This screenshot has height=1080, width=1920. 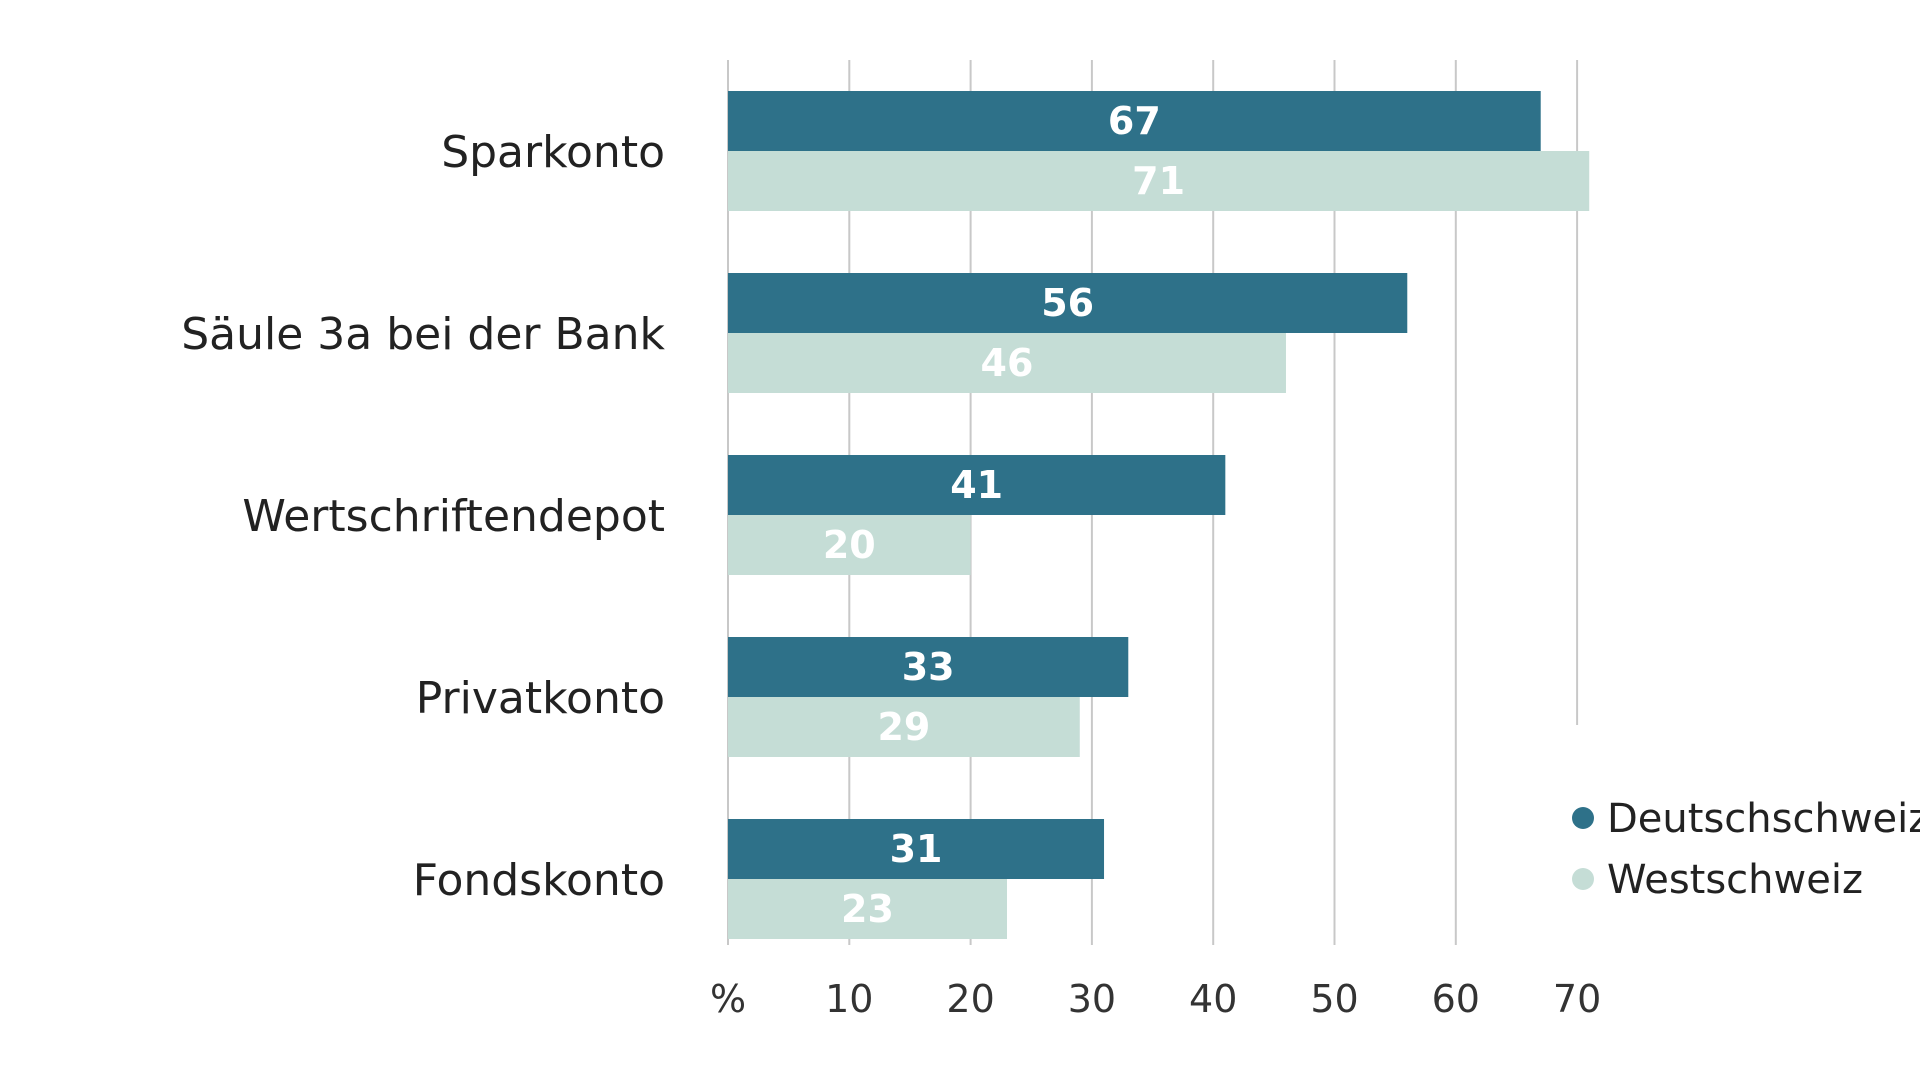 What do you see at coordinates (539, 880) in the screenshot?
I see `category-label: Fondskonto` at bounding box center [539, 880].